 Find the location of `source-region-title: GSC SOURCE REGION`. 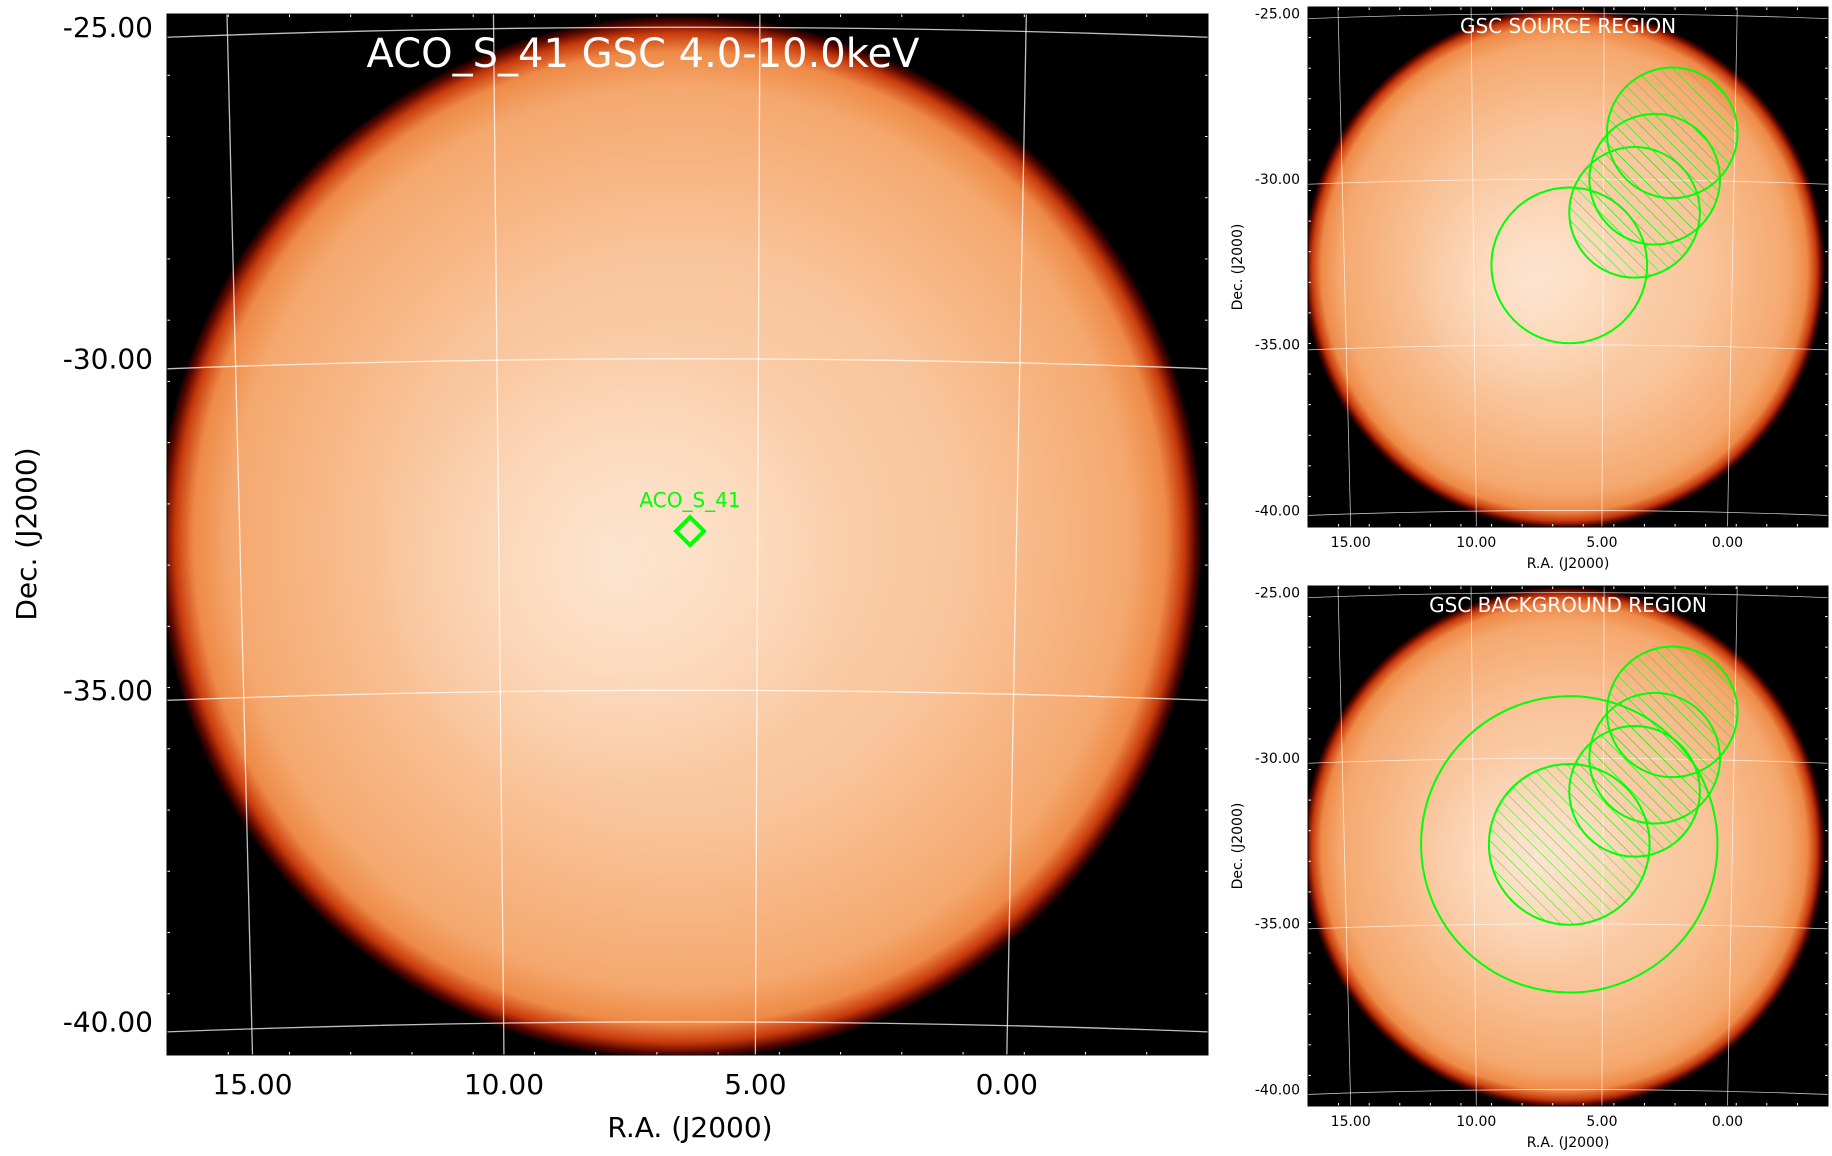

source-region-title: GSC SOURCE REGION is located at coordinates (1568, 26).